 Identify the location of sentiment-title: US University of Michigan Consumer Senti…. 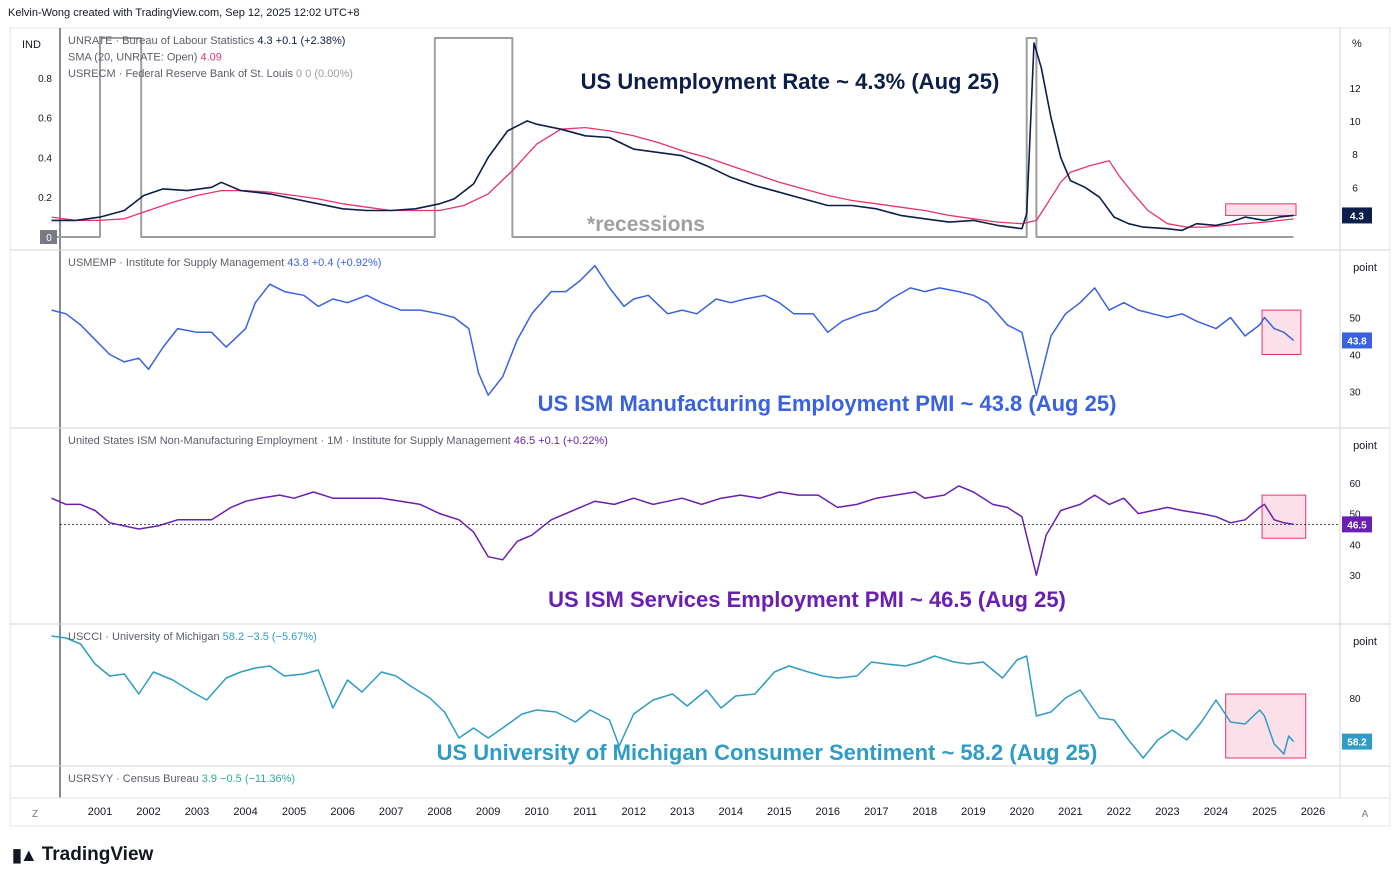
(767, 752).